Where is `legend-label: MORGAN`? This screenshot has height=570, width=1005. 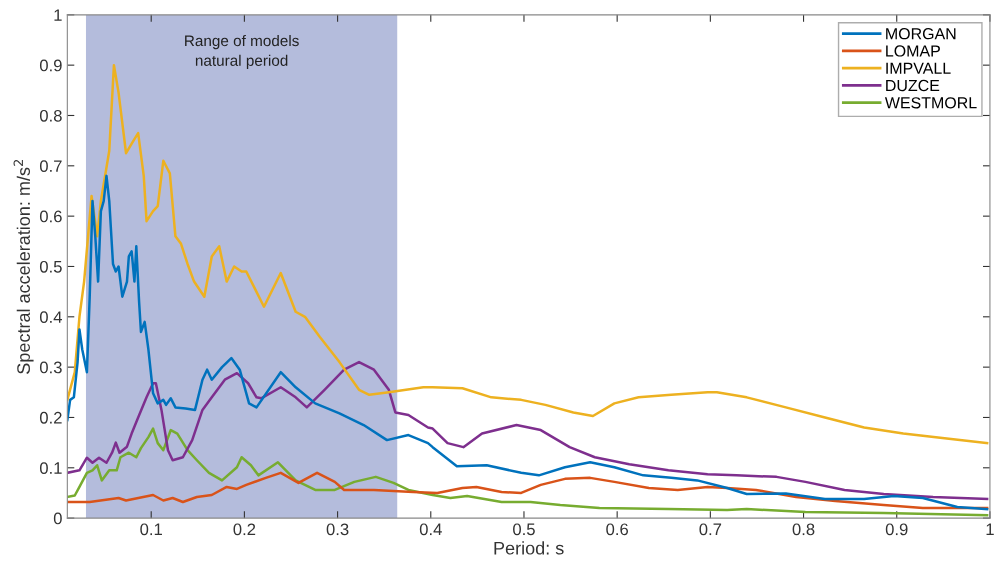 legend-label: MORGAN is located at coordinates (921, 34).